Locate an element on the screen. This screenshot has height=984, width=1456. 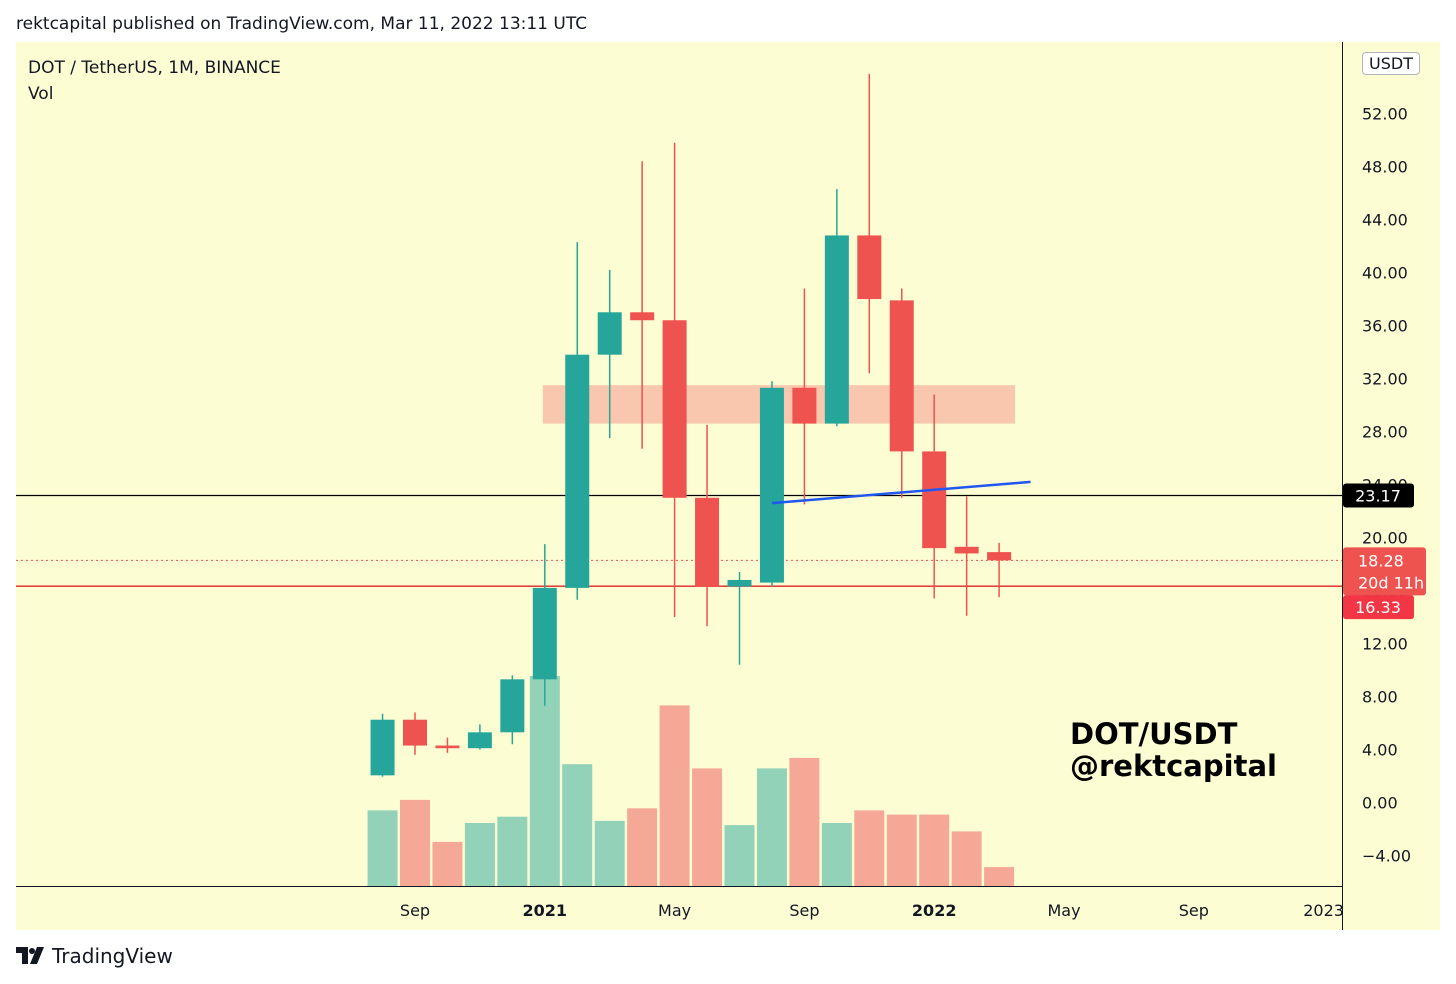
x-tick-label: 2021 is located at coordinates (545, 910).